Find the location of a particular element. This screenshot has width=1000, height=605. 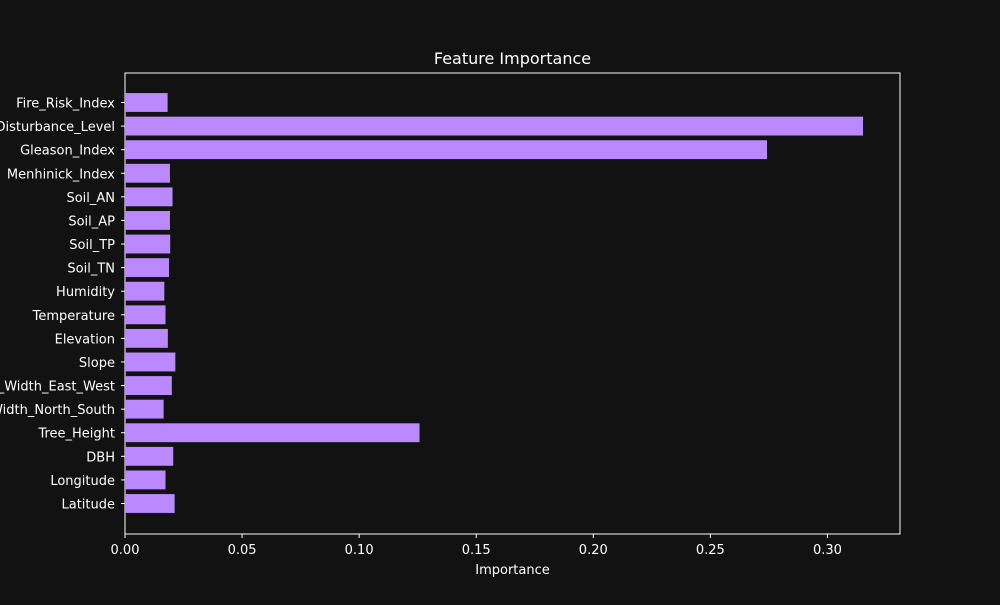

y-tick-label: Gleason_Index is located at coordinates (67, 151).